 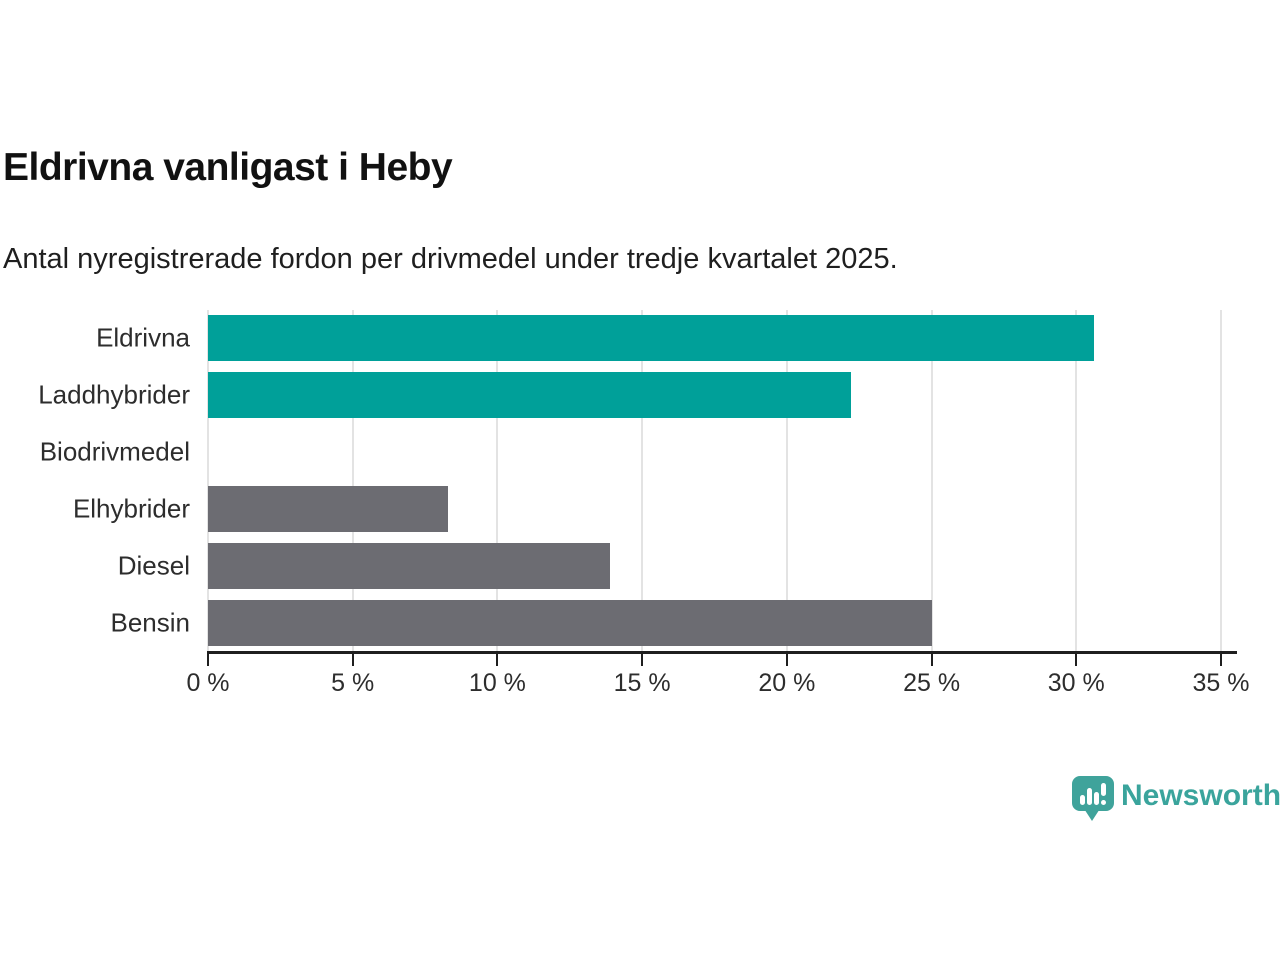 What do you see at coordinates (409, 565) in the screenshot?
I see `bar-diesel` at bounding box center [409, 565].